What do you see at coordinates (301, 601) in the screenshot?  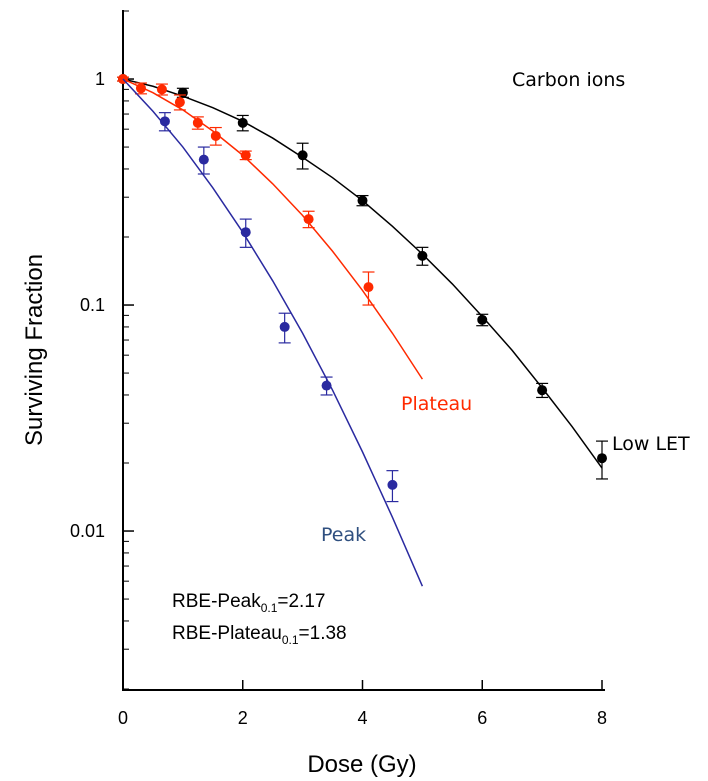 I see `annotation-value: =2.17` at bounding box center [301, 601].